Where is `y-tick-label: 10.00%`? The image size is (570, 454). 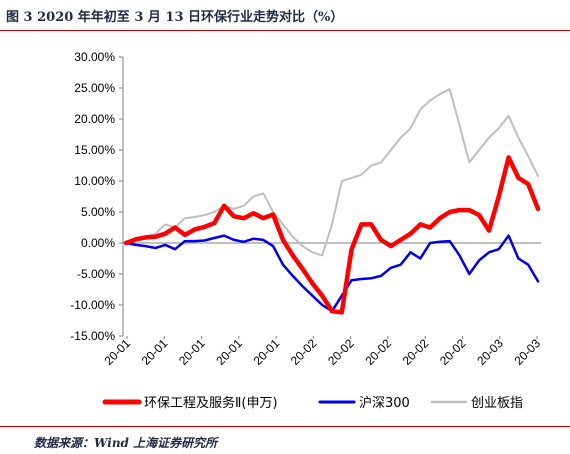 y-tick-label: 10.00% is located at coordinates (94, 181).